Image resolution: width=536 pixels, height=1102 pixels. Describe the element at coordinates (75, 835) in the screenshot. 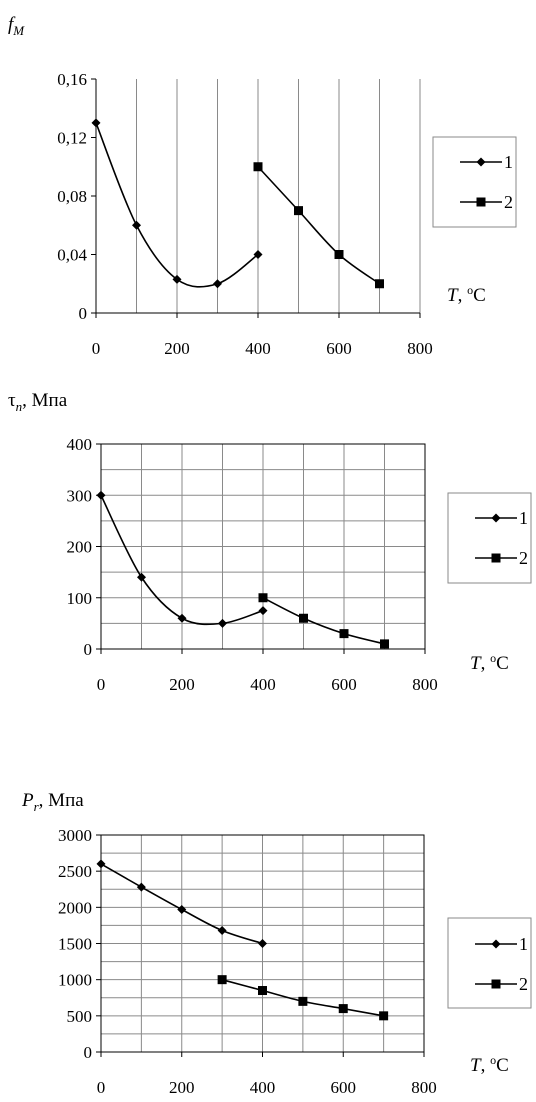

I see `y-tick-label: 3000` at that location.